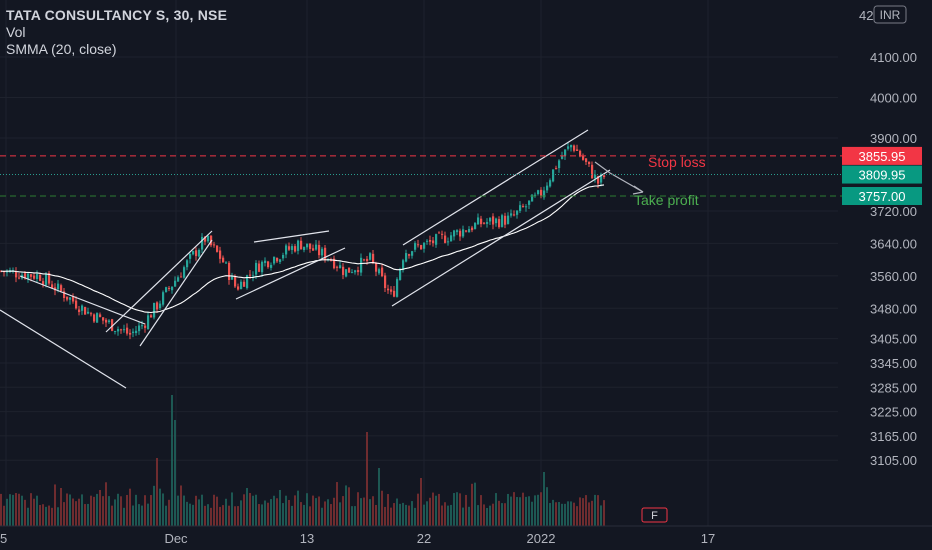 The height and width of the screenshot is (550, 932). What do you see at coordinates (16, 32) in the screenshot?
I see `volume-indicator-label: Vol` at bounding box center [16, 32].